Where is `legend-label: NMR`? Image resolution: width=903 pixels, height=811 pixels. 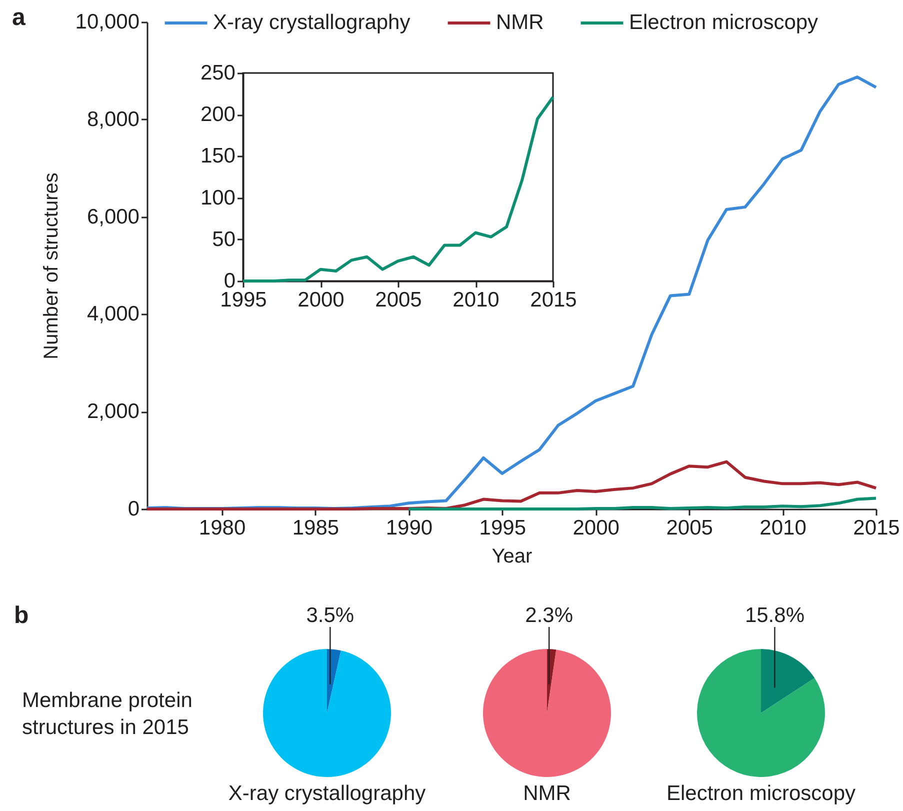
legend-label: NMR is located at coordinates (520, 22).